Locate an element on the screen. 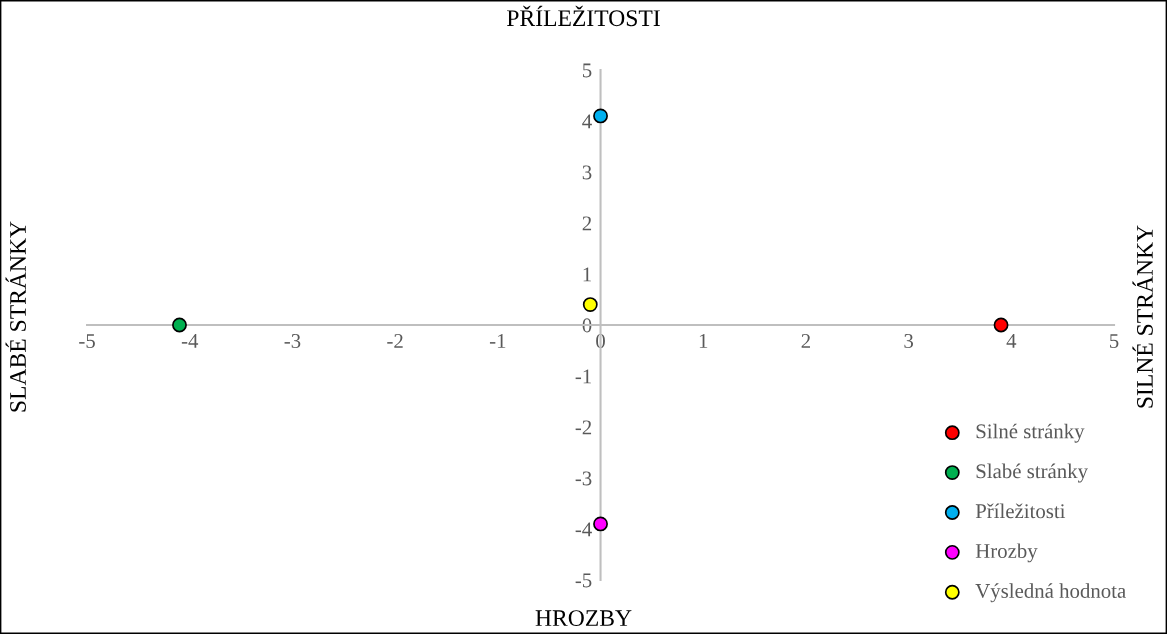  y-tick-label: 4 is located at coordinates (587, 121).